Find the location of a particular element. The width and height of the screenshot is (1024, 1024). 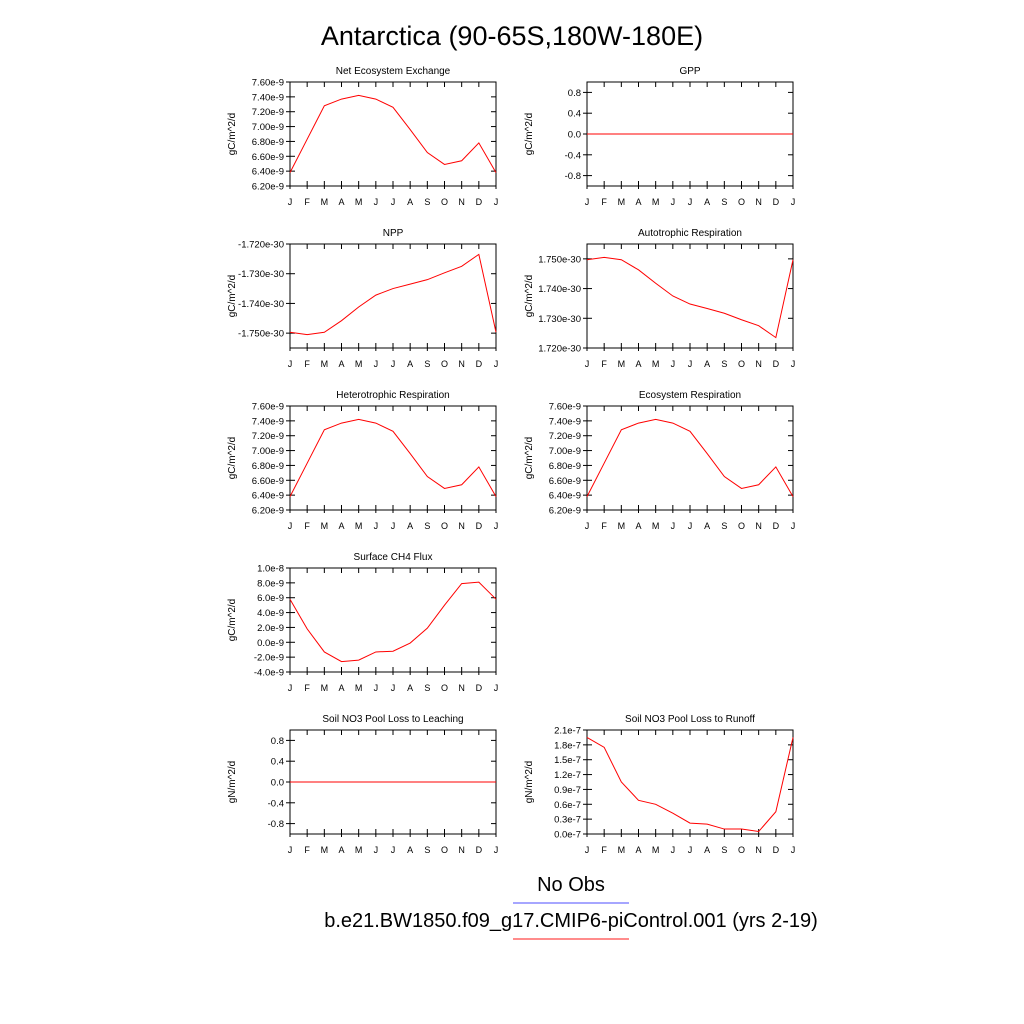

y-tick-label: 1.720e-30 is located at coordinates (559, 349).